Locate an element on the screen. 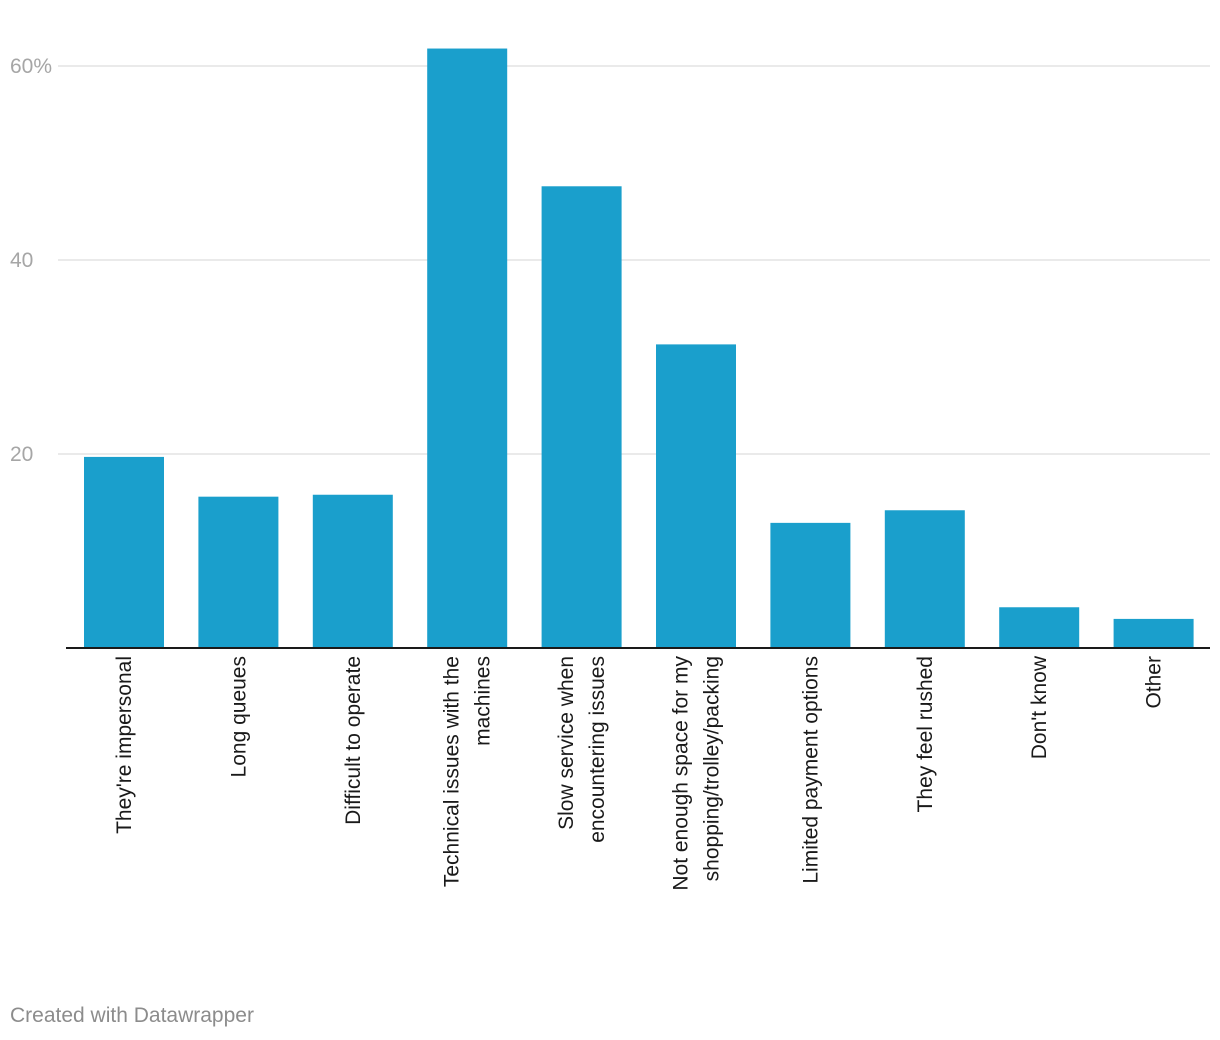 The height and width of the screenshot is (1040, 1220). x-category-label: Limited payment options is located at coordinates (810, 770).